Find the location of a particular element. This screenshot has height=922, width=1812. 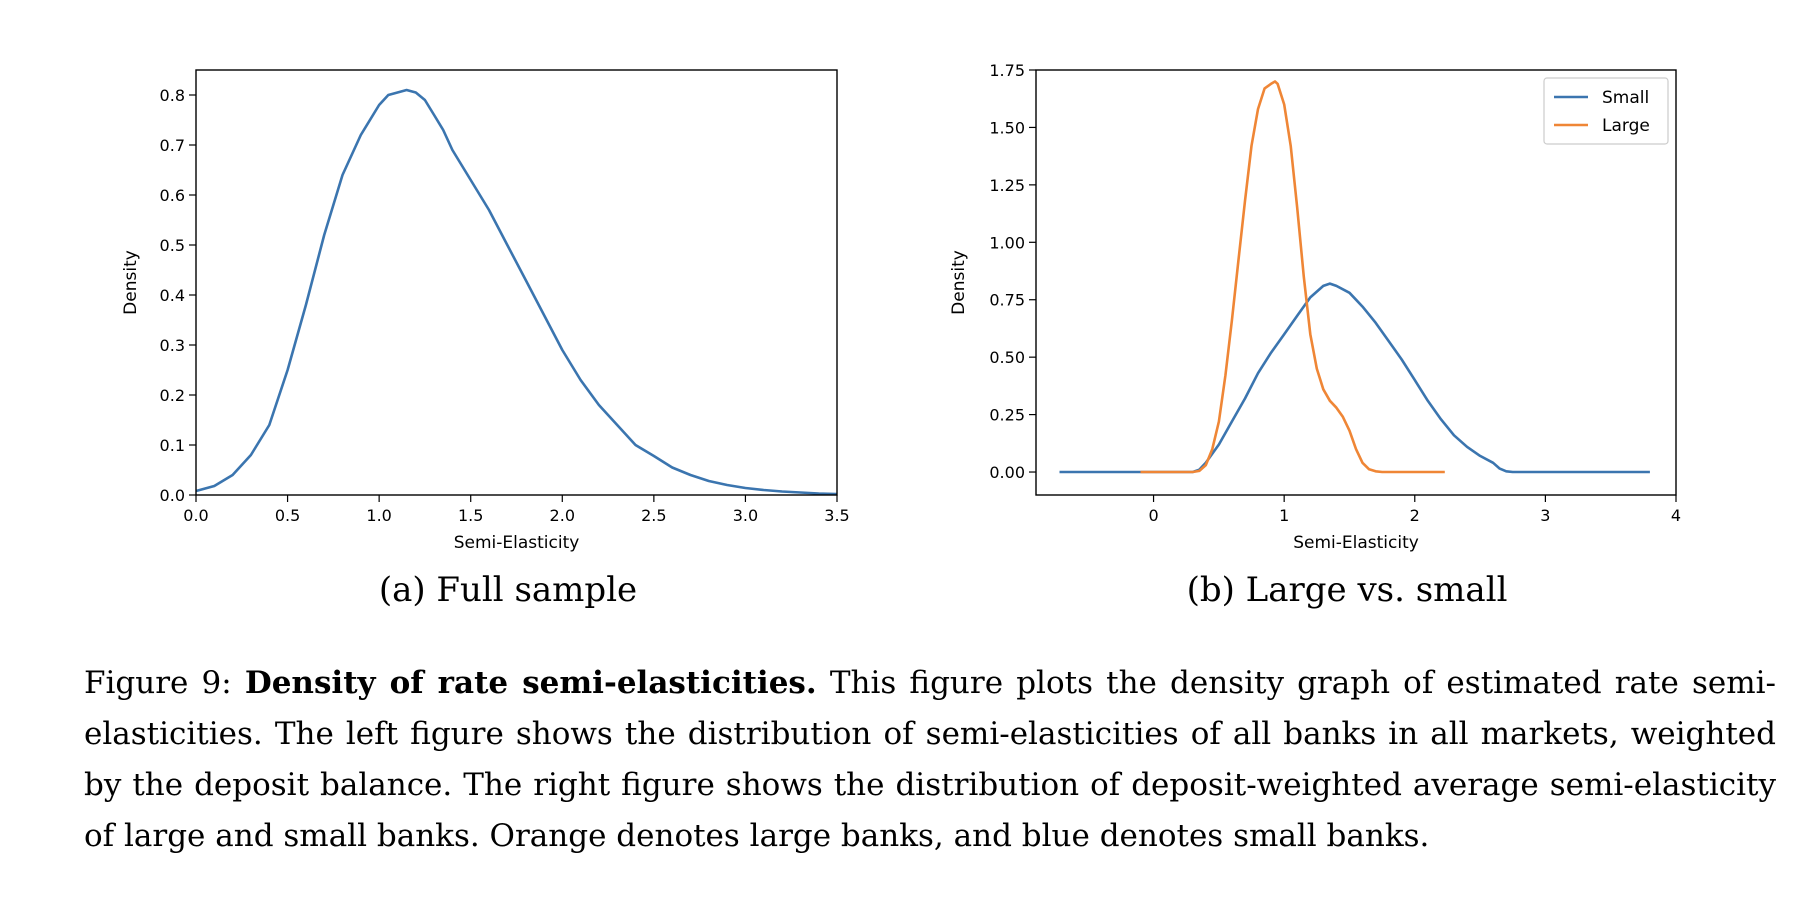

subfigure-caption: (b) Large vs. small is located at coordinates (1347, 590).